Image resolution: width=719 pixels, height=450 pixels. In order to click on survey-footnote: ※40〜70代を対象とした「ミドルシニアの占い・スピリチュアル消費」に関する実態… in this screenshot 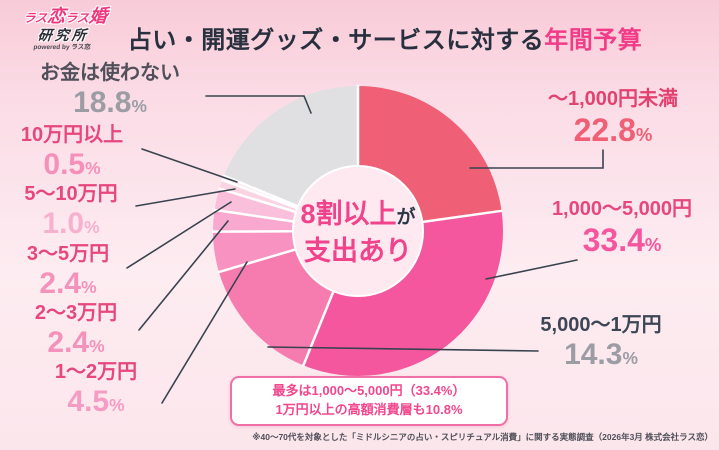, I will do `click(482, 437)`.